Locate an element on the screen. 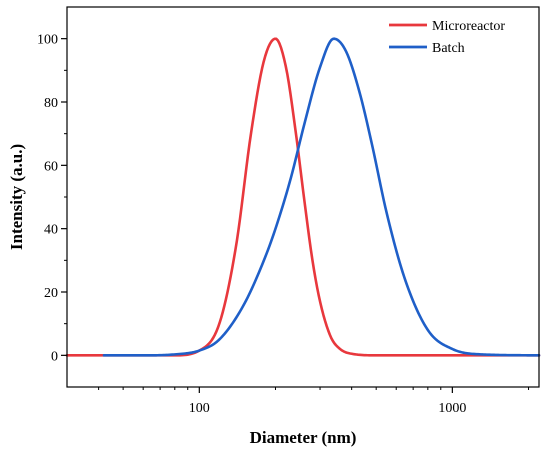  x-tick-label: 1000 is located at coordinates (452, 408).